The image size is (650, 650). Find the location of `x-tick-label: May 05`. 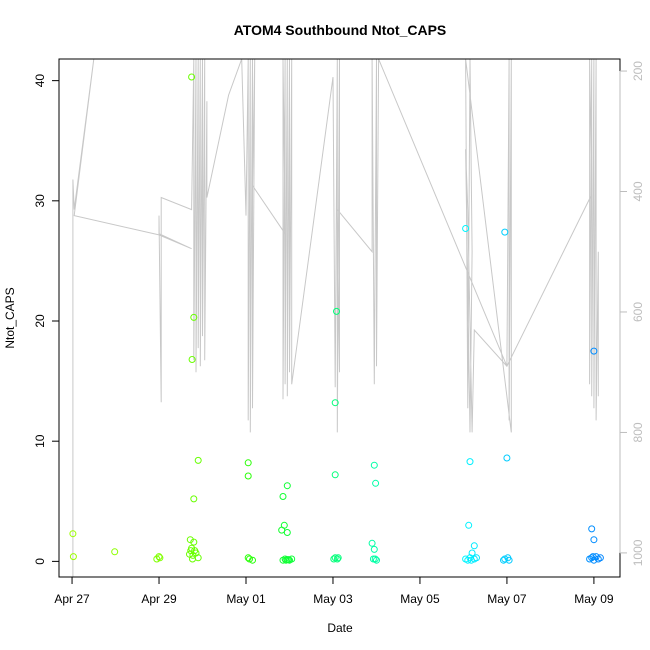

x-tick-label: May 05 is located at coordinates (420, 599).